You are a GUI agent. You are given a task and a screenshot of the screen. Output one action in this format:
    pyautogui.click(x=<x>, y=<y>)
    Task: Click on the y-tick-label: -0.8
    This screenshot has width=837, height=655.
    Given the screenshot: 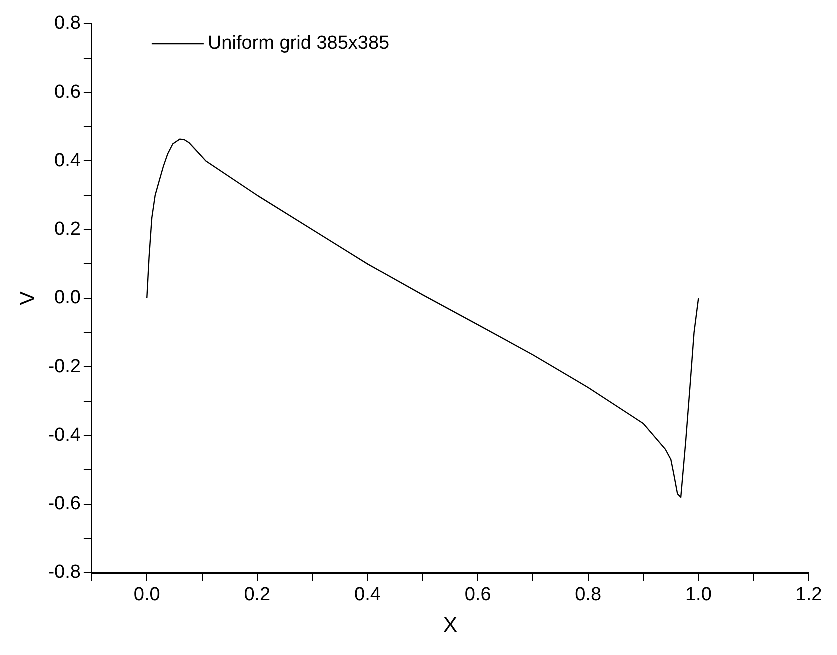 What is the action you would take?
    pyautogui.click(x=64, y=573)
    